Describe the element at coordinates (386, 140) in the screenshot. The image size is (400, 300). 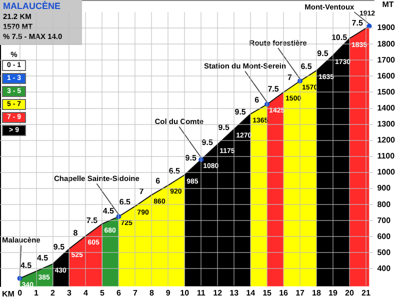
I see `y-tick-label: 1200` at that location.